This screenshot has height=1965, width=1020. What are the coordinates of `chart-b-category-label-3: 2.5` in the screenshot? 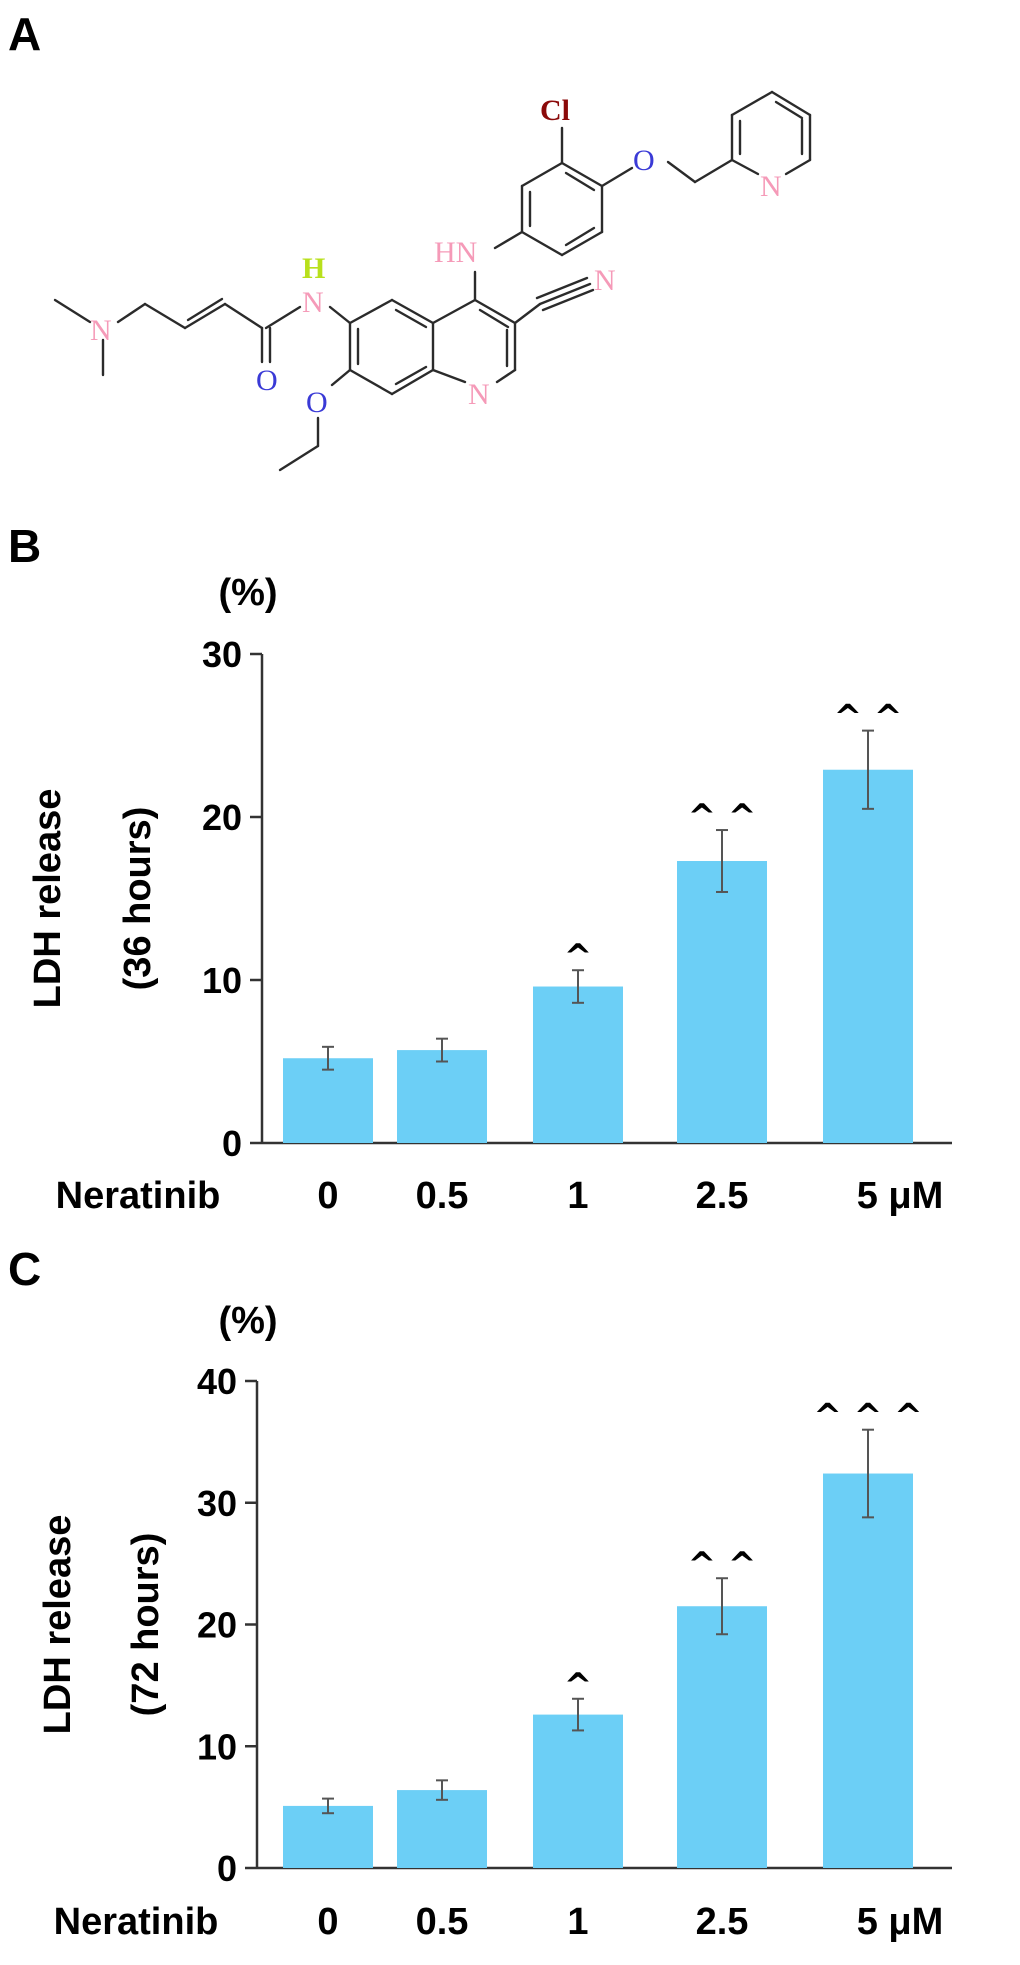 It's located at (722, 1196).